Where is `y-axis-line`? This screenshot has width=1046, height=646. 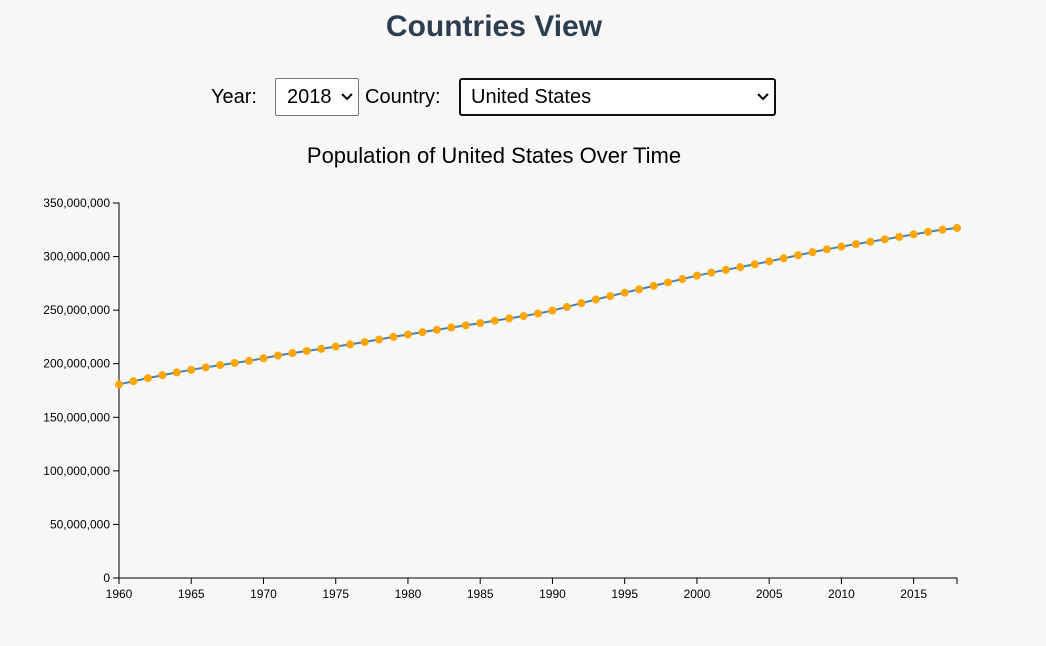 y-axis-line is located at coordinates (116, 390).